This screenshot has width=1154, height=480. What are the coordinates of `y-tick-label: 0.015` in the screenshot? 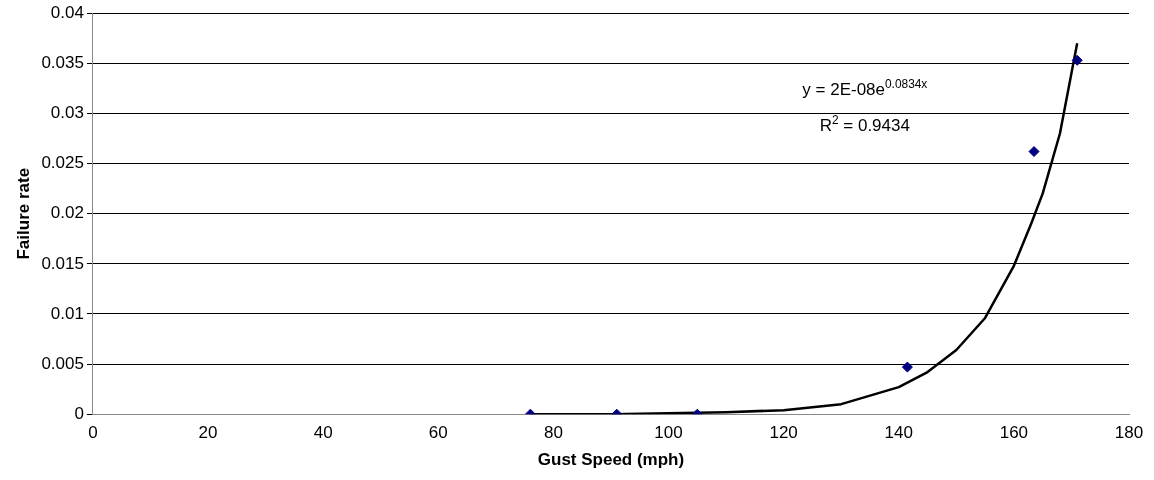 It's located at (62, 263).